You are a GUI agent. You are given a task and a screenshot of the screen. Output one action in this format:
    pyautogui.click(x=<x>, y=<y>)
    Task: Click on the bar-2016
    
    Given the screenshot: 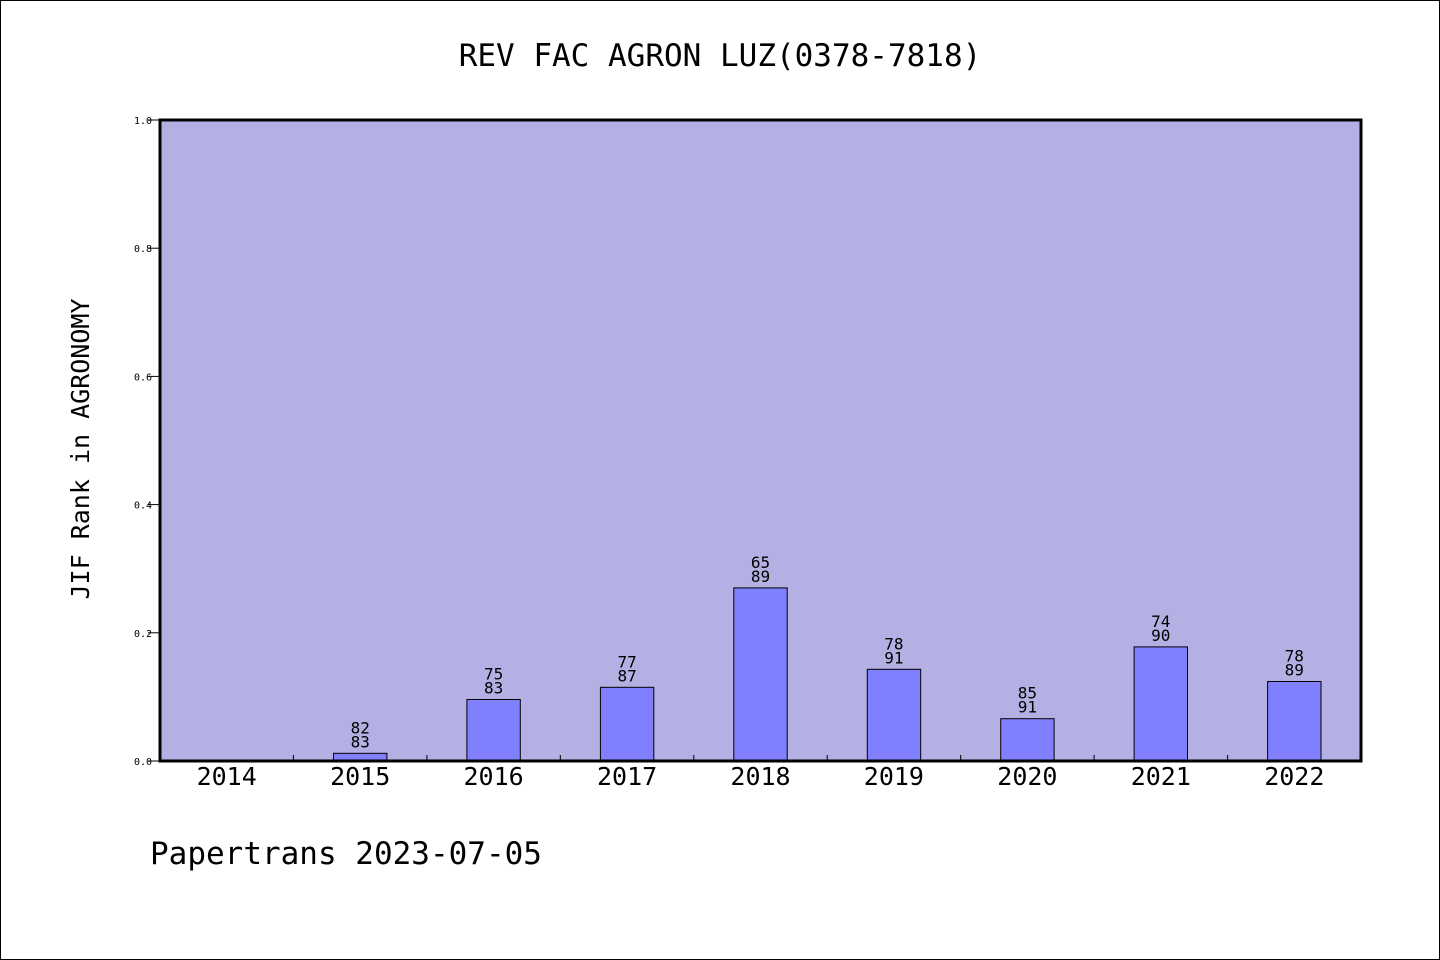 What is the action you would take?
    pyautogui.click(x=493, y=730)
    